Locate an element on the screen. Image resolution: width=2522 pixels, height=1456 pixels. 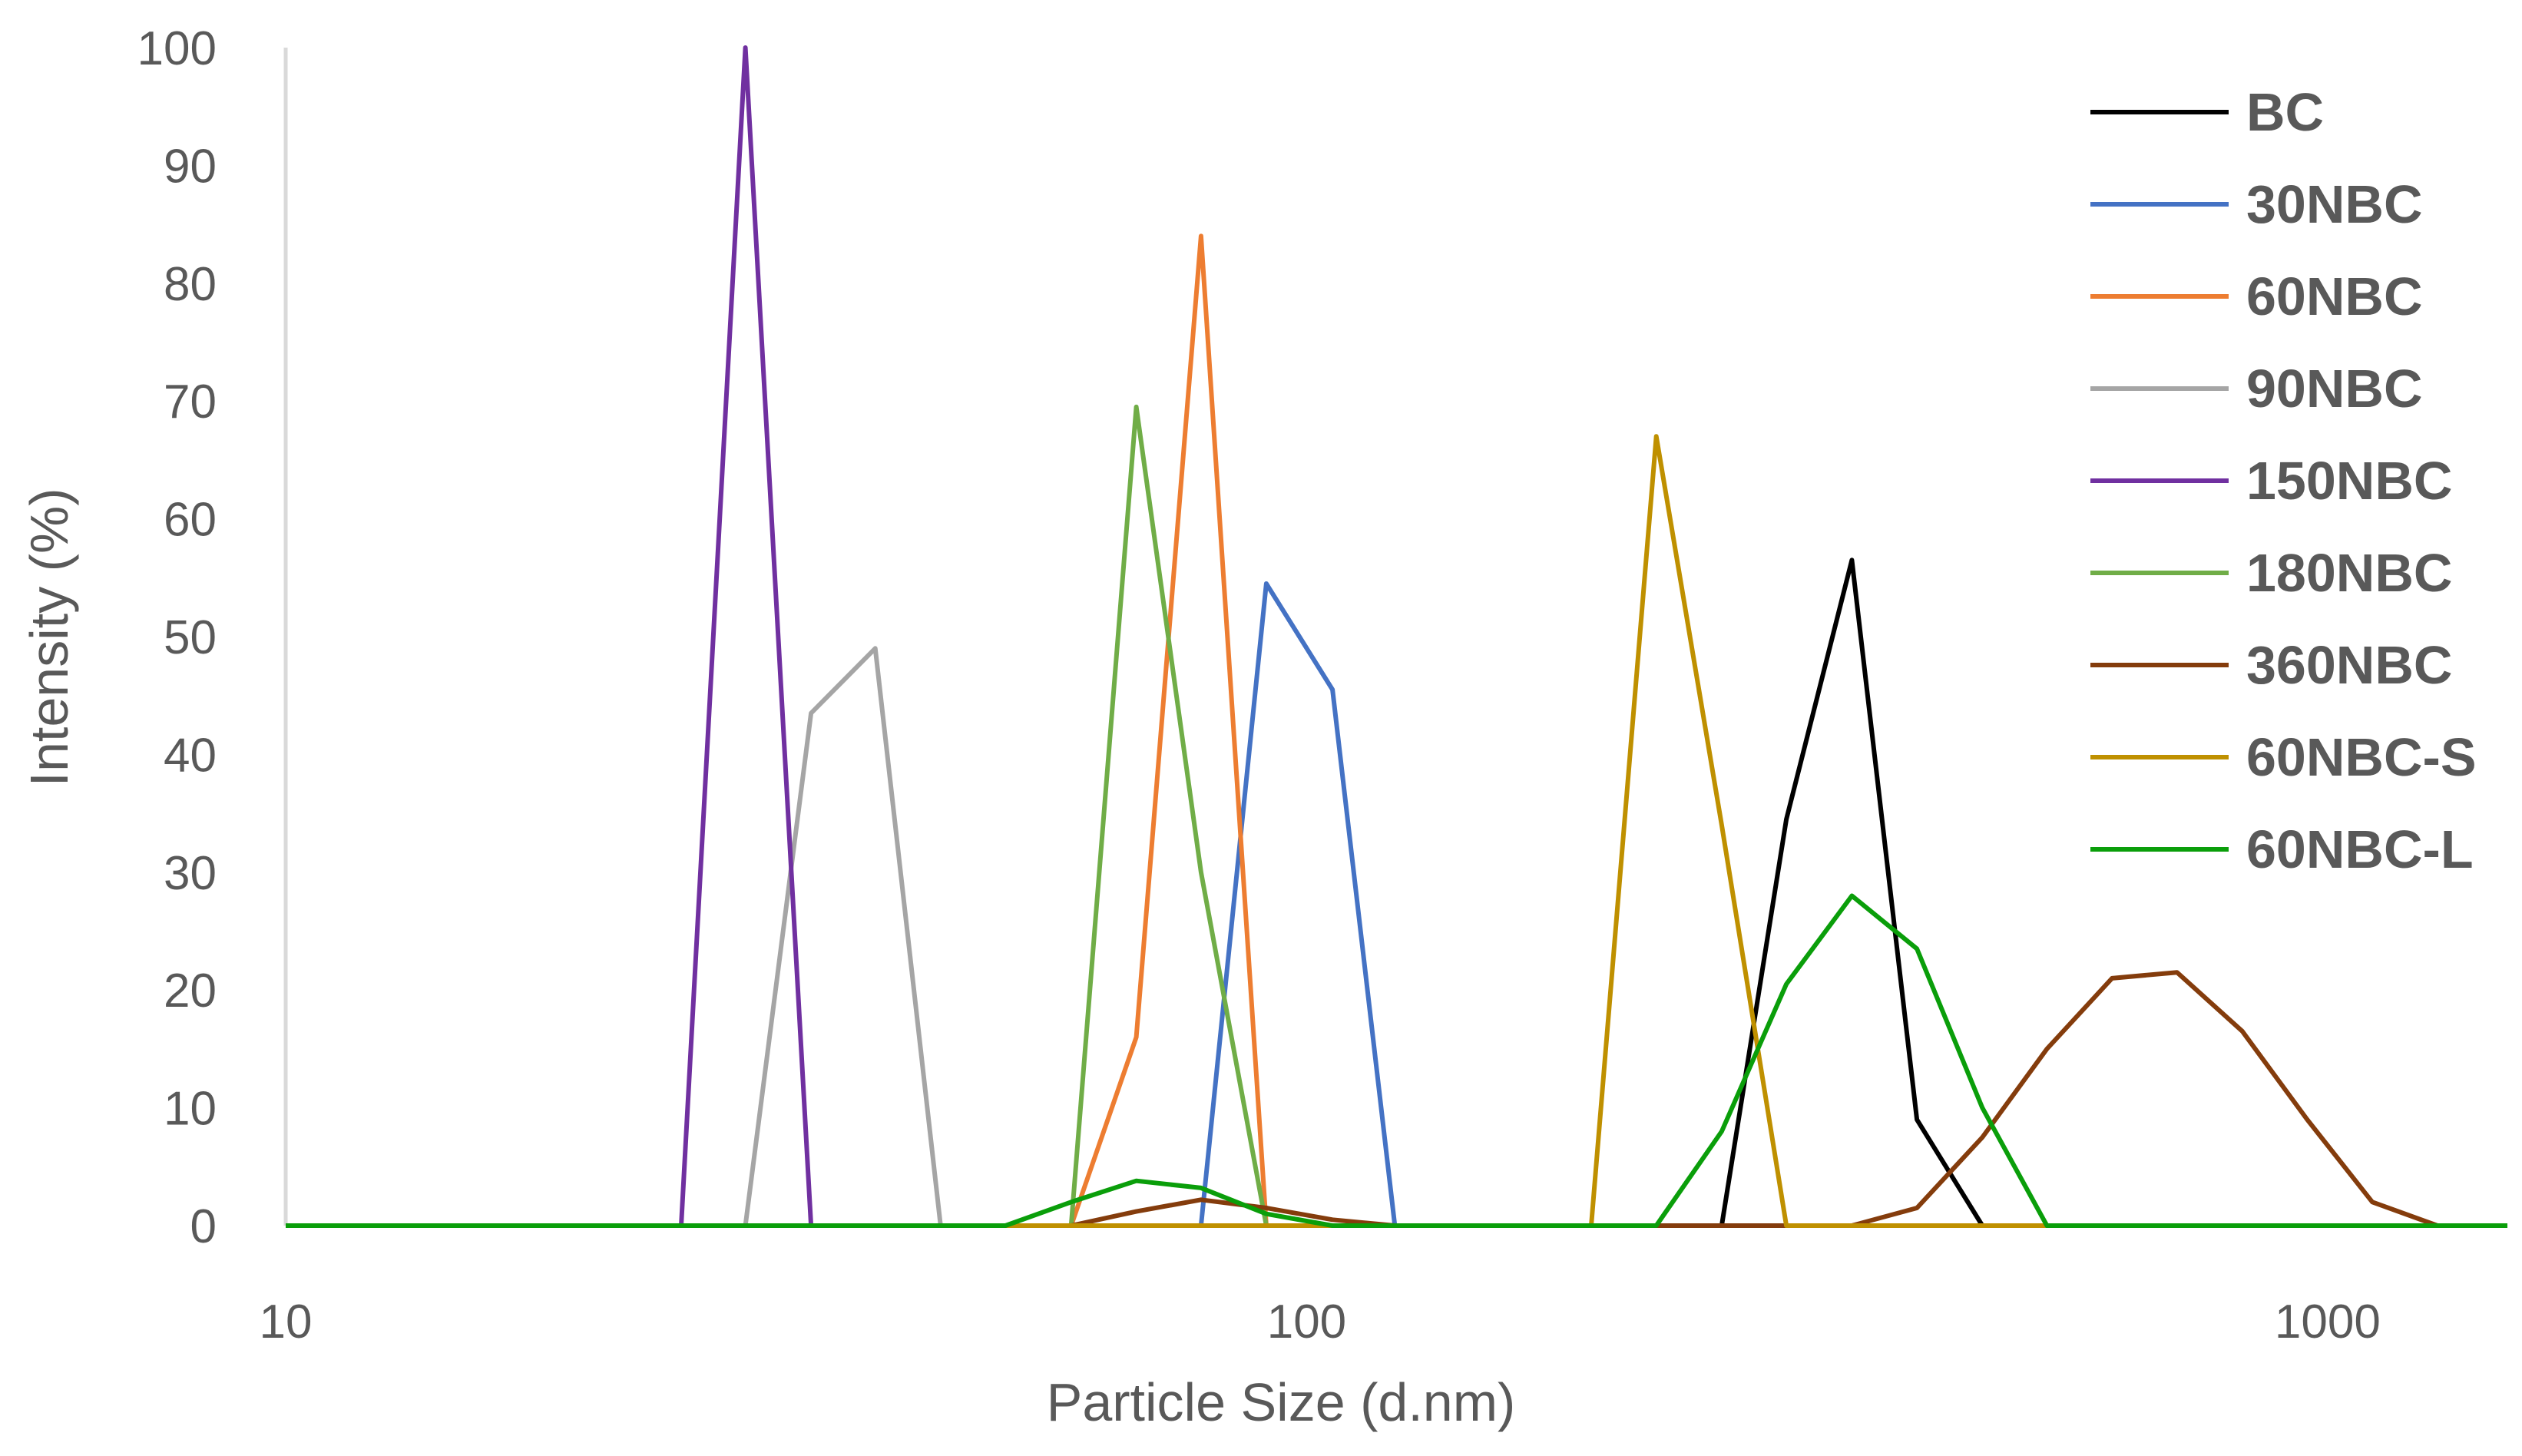
legend-label: 360NBC is located at coordinates (2349, 665).